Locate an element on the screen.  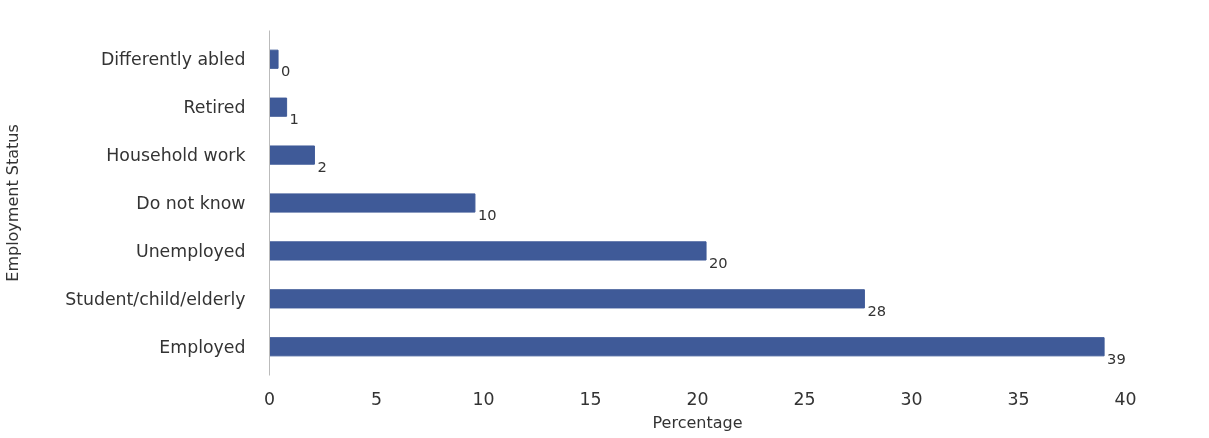
data-label: 1 is located at coordinates (294, 119).